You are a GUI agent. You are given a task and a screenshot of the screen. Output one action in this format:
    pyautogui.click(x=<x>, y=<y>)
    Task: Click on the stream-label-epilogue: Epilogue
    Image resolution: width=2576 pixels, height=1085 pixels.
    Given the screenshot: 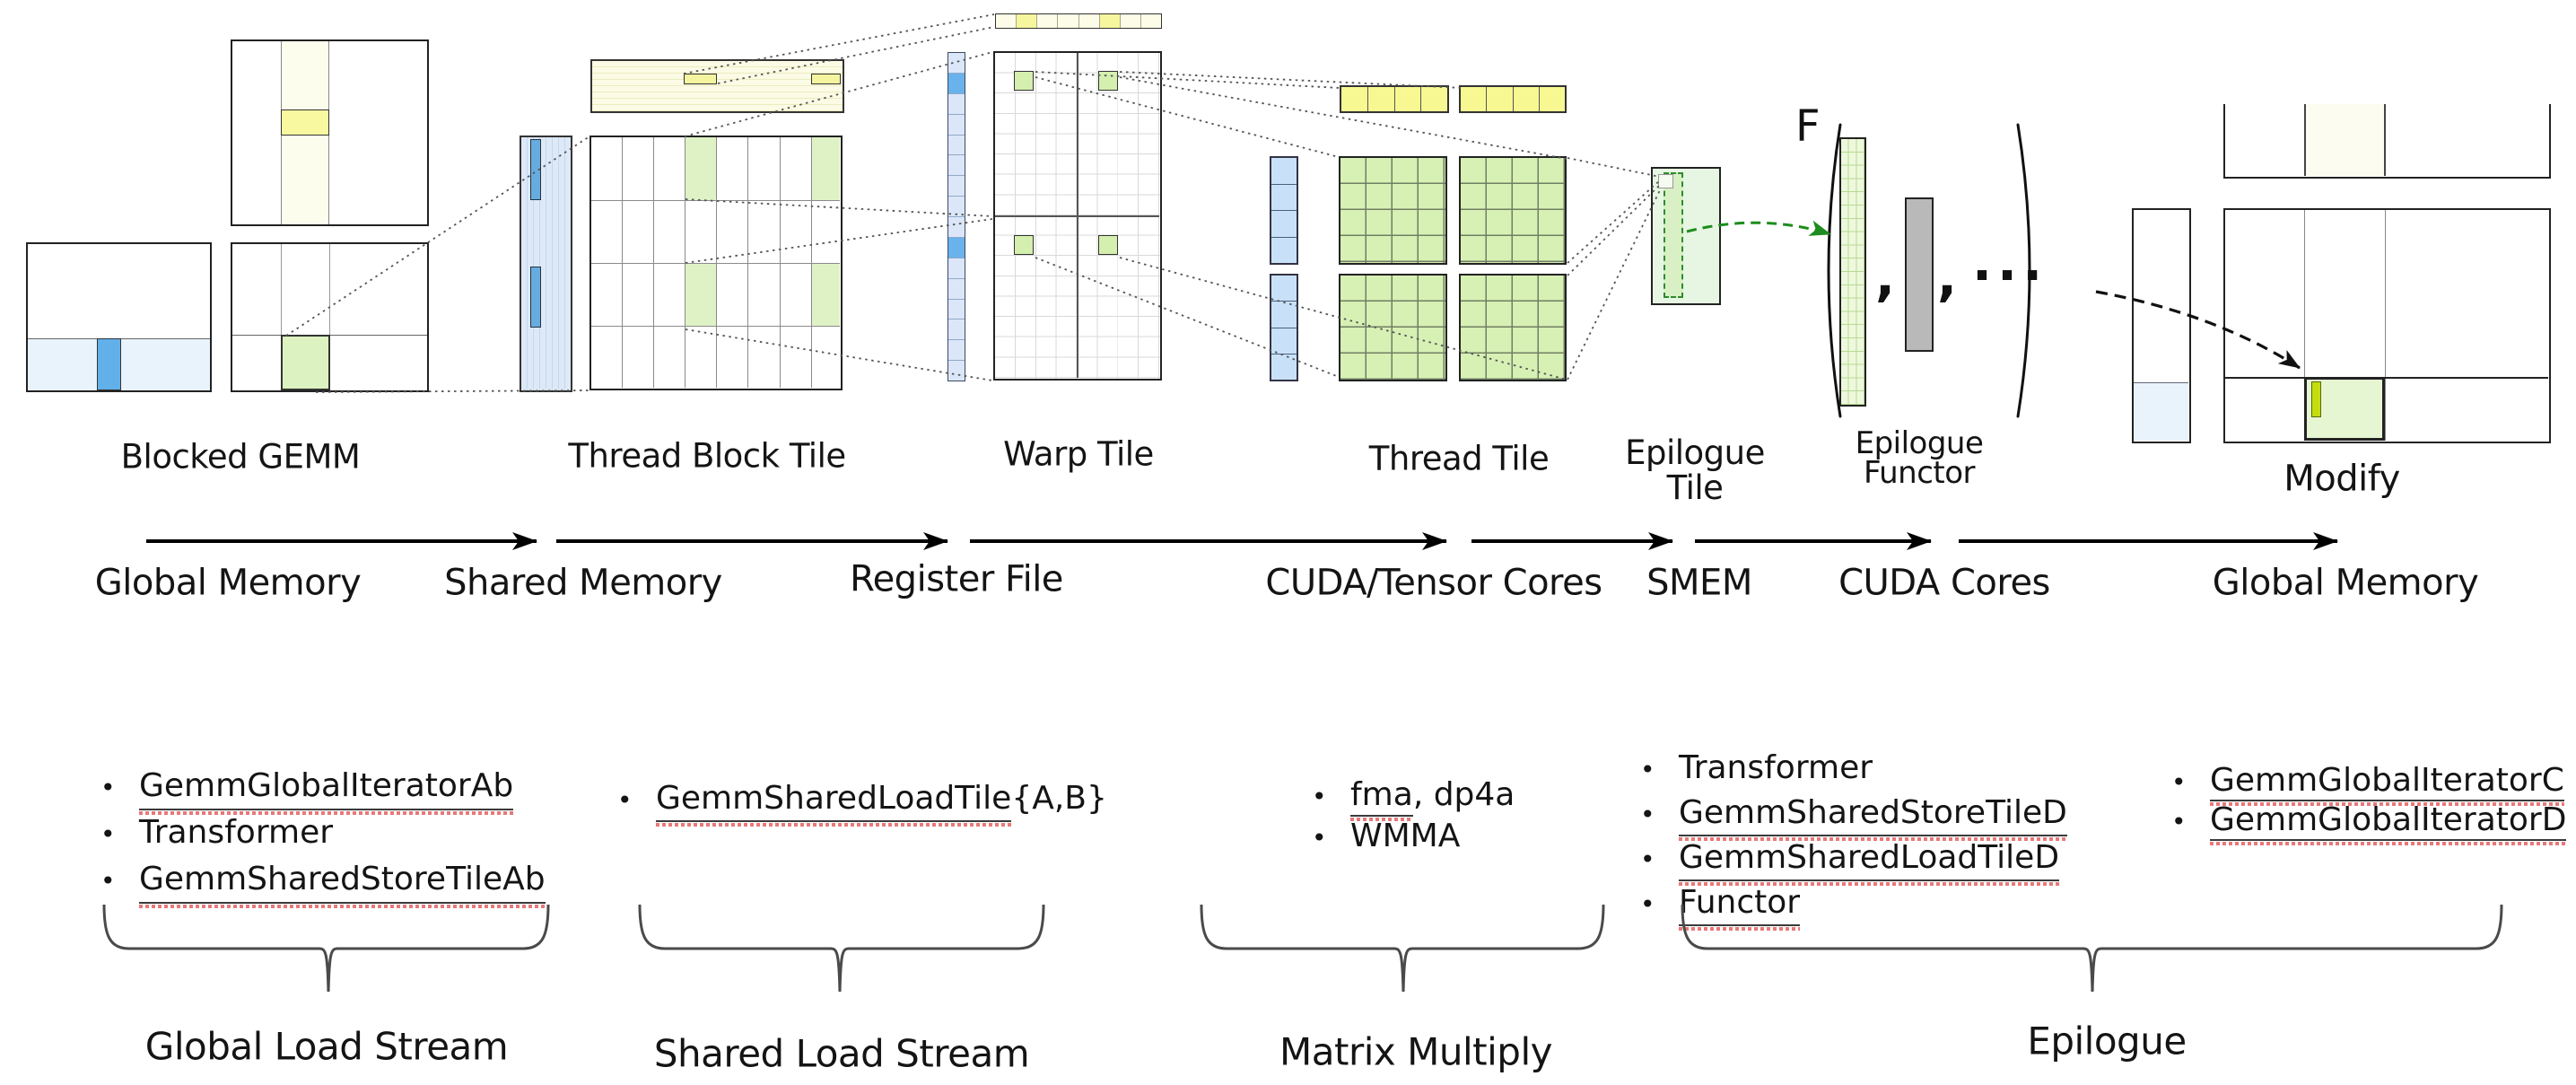 What is the action you would take?
    pyautogui.click(x=2107, y=1041)
    